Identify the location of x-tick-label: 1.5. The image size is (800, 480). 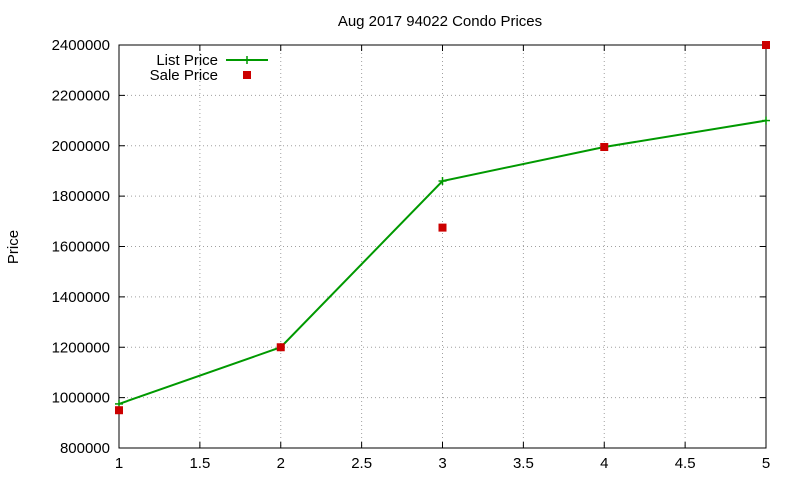
(199, 463).